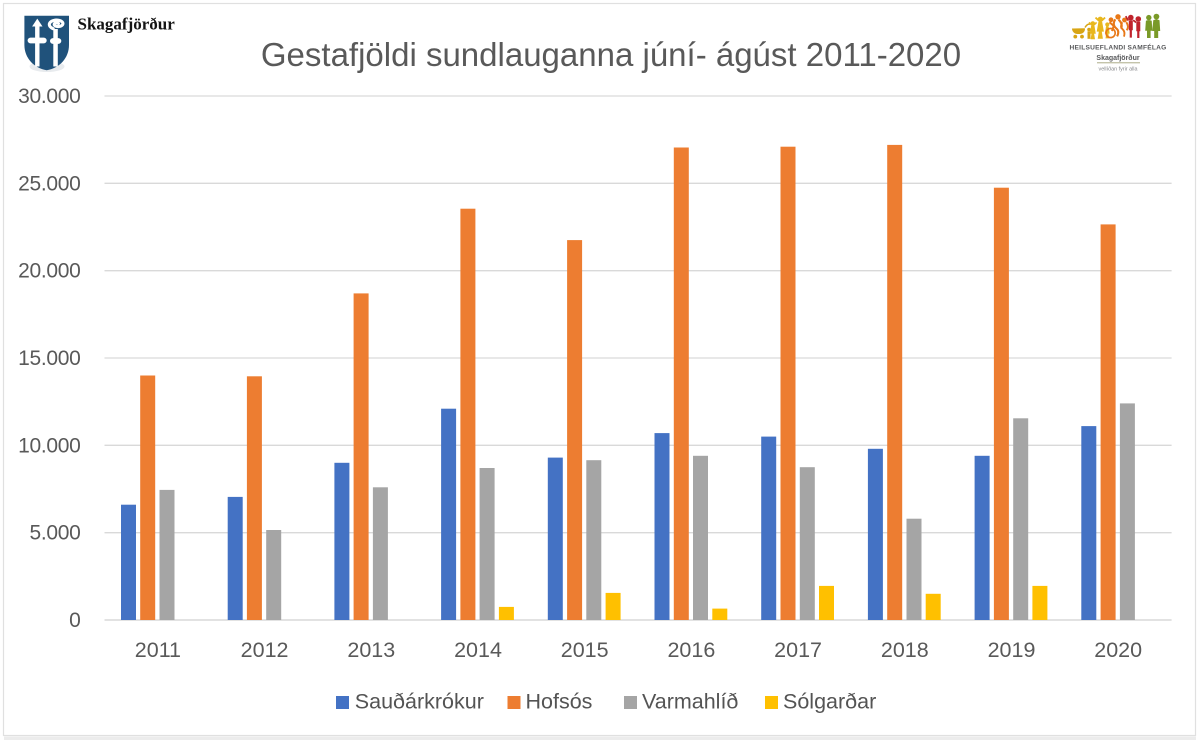 The height and width of the screenshot is (740, 1200). Describe the element at coordinates (690, 702) in the screenshot. I see `svg-text: Varmahlíð` at that location.